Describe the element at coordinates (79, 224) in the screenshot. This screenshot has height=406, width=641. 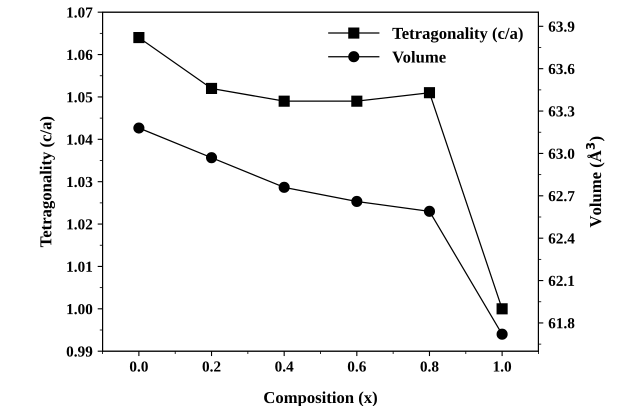
I see `y-tick-label: 1.02` at that location.